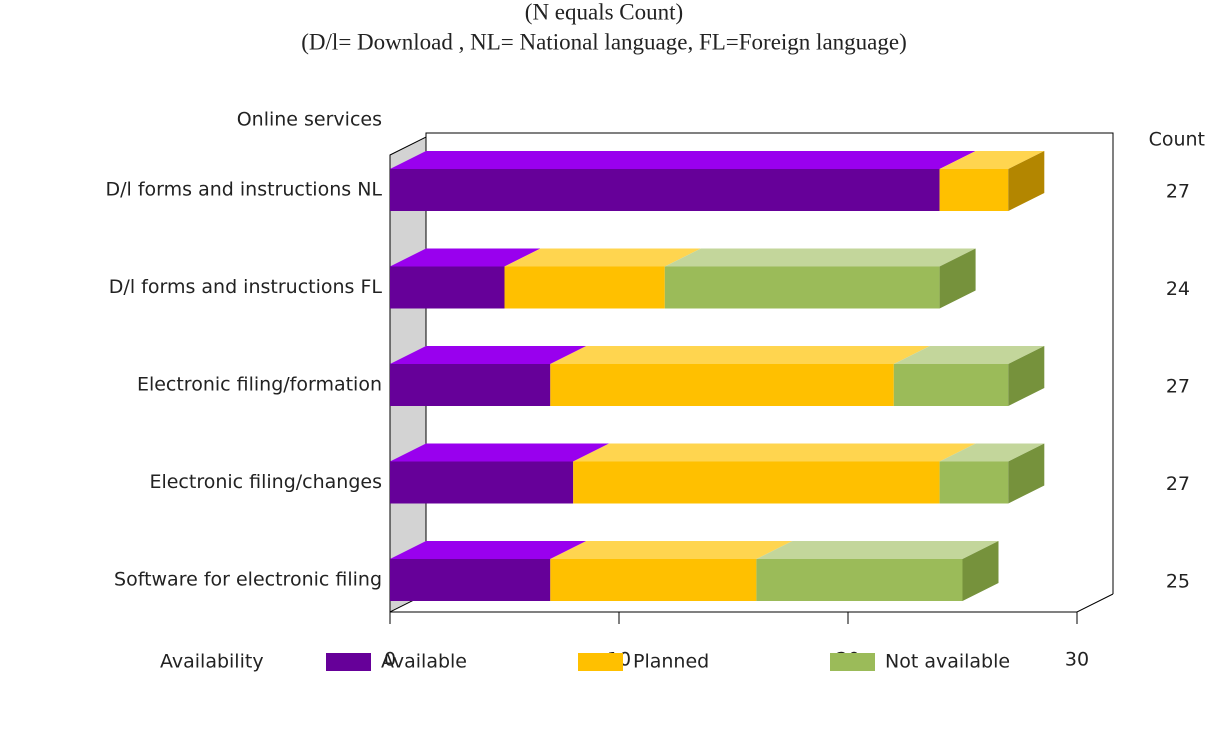 This screenshot has width=1209, height=731. I want to click on x-tick-label: 30, so click(1077, 660).